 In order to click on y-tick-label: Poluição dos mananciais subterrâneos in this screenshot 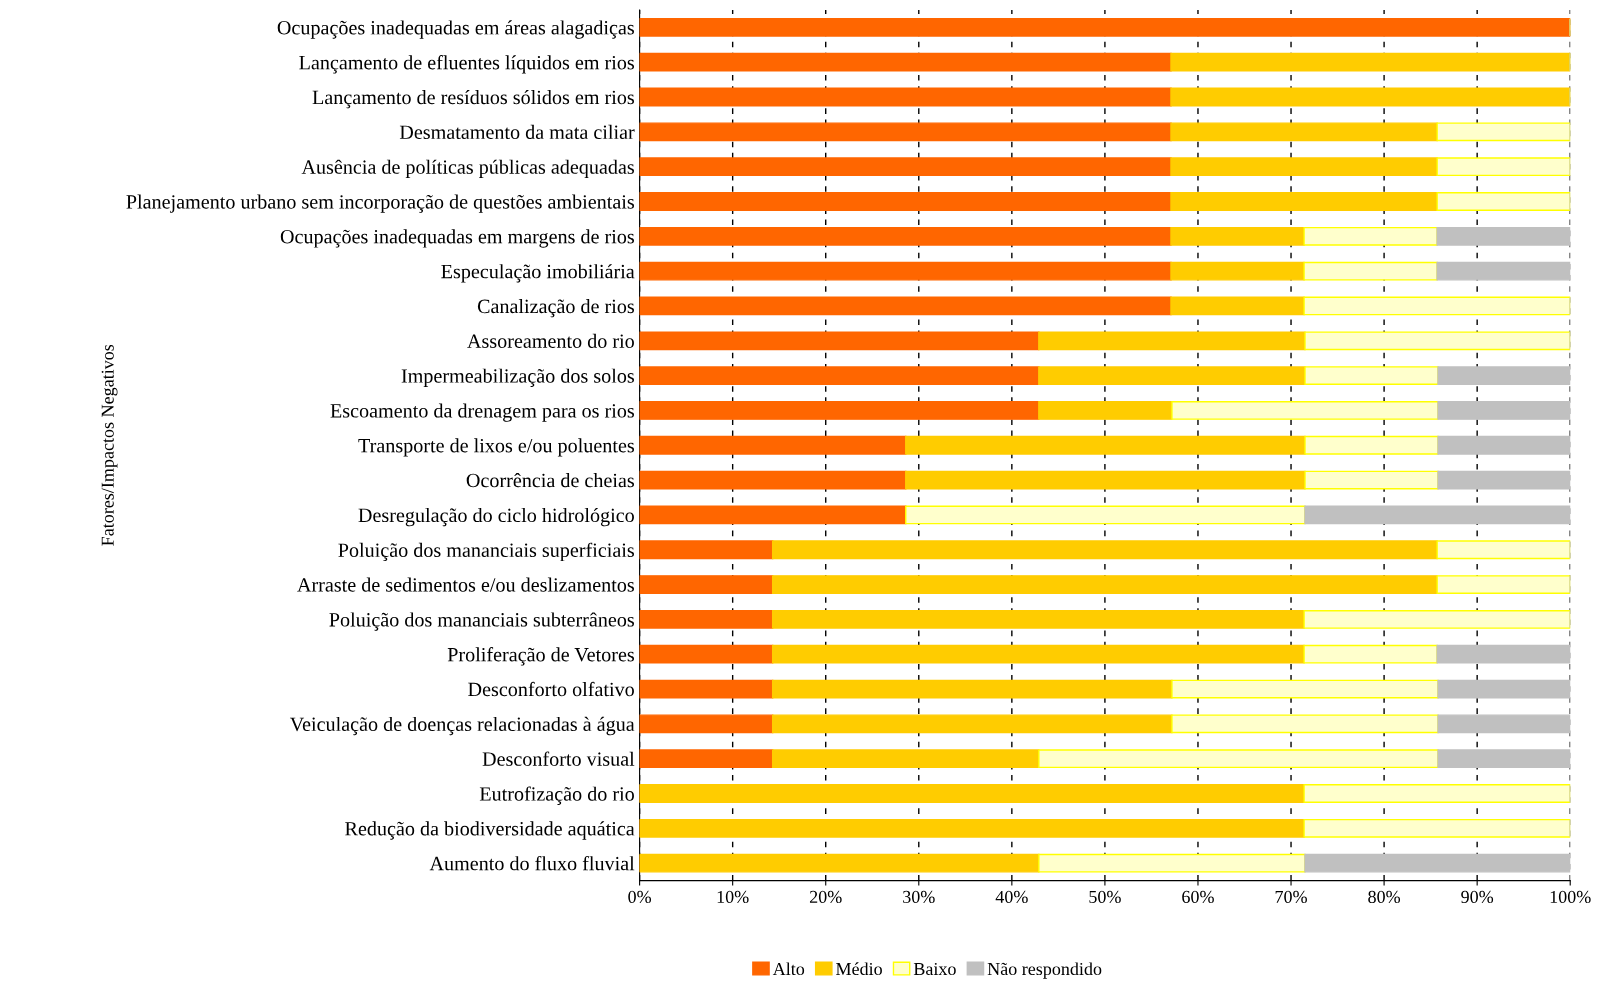, I will do `click(481, 621)`.